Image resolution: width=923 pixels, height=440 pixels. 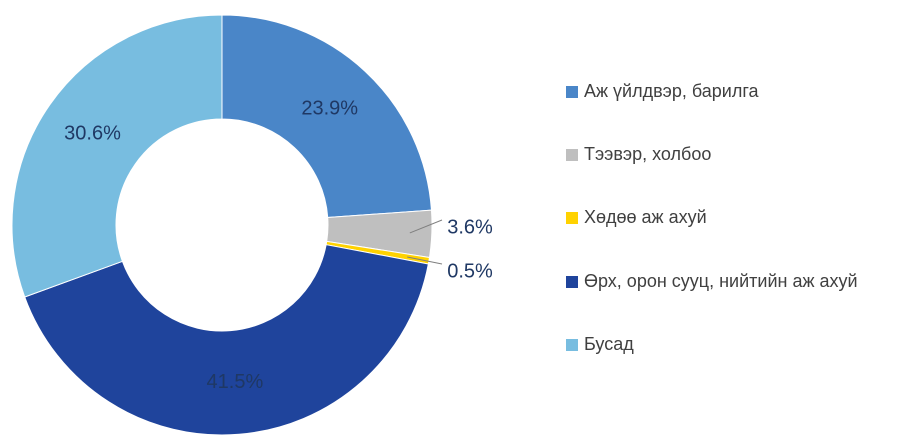 What do you see at coordinates (744, 217) in the screenshot?
I see `legend-item: Хөдөө аж ахуй` at bounding box center [744, 217].